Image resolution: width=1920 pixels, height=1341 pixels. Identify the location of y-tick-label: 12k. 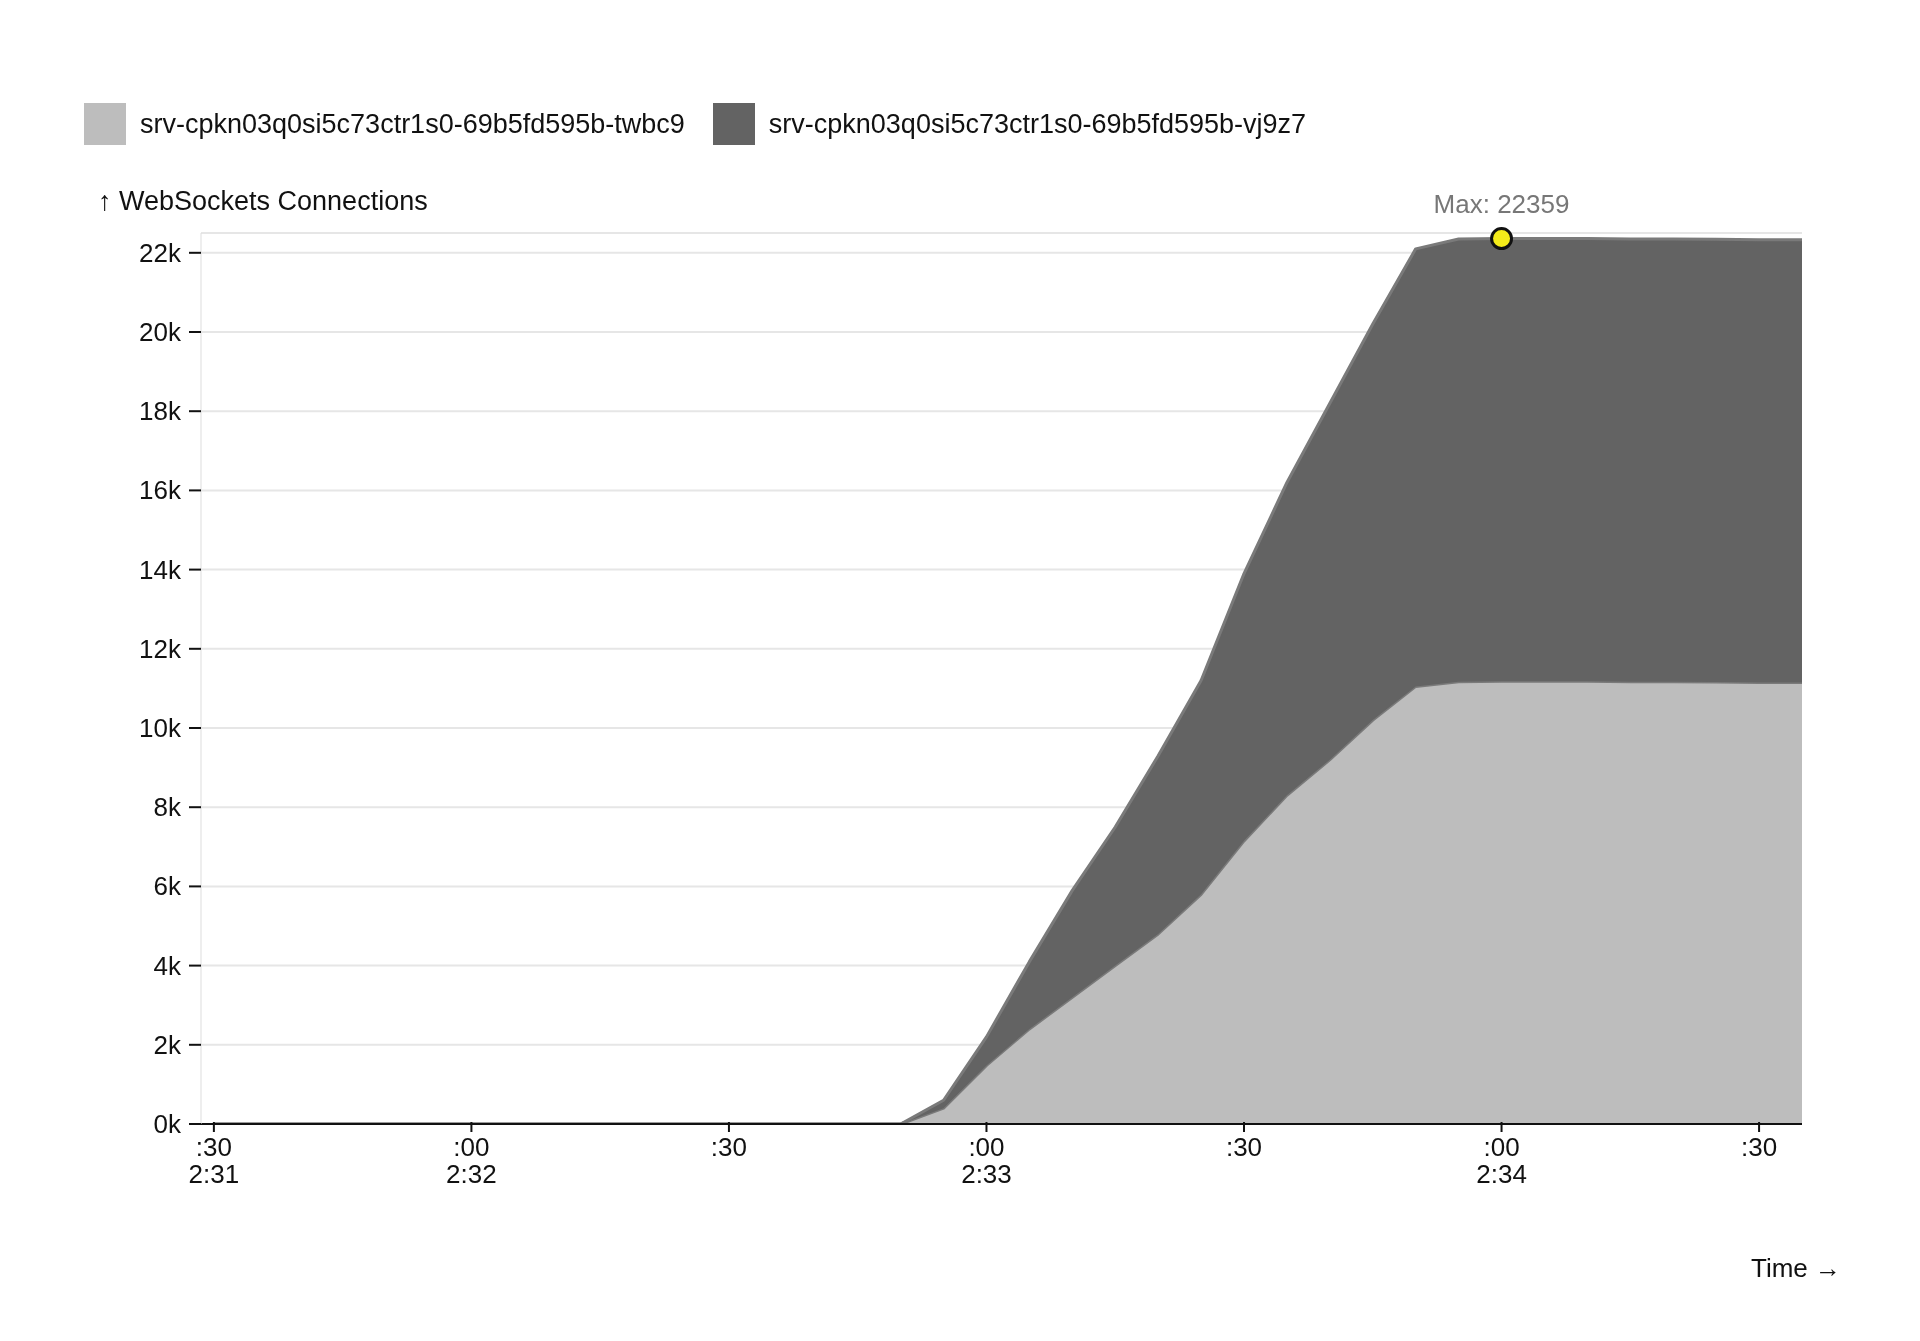
(160, 648).